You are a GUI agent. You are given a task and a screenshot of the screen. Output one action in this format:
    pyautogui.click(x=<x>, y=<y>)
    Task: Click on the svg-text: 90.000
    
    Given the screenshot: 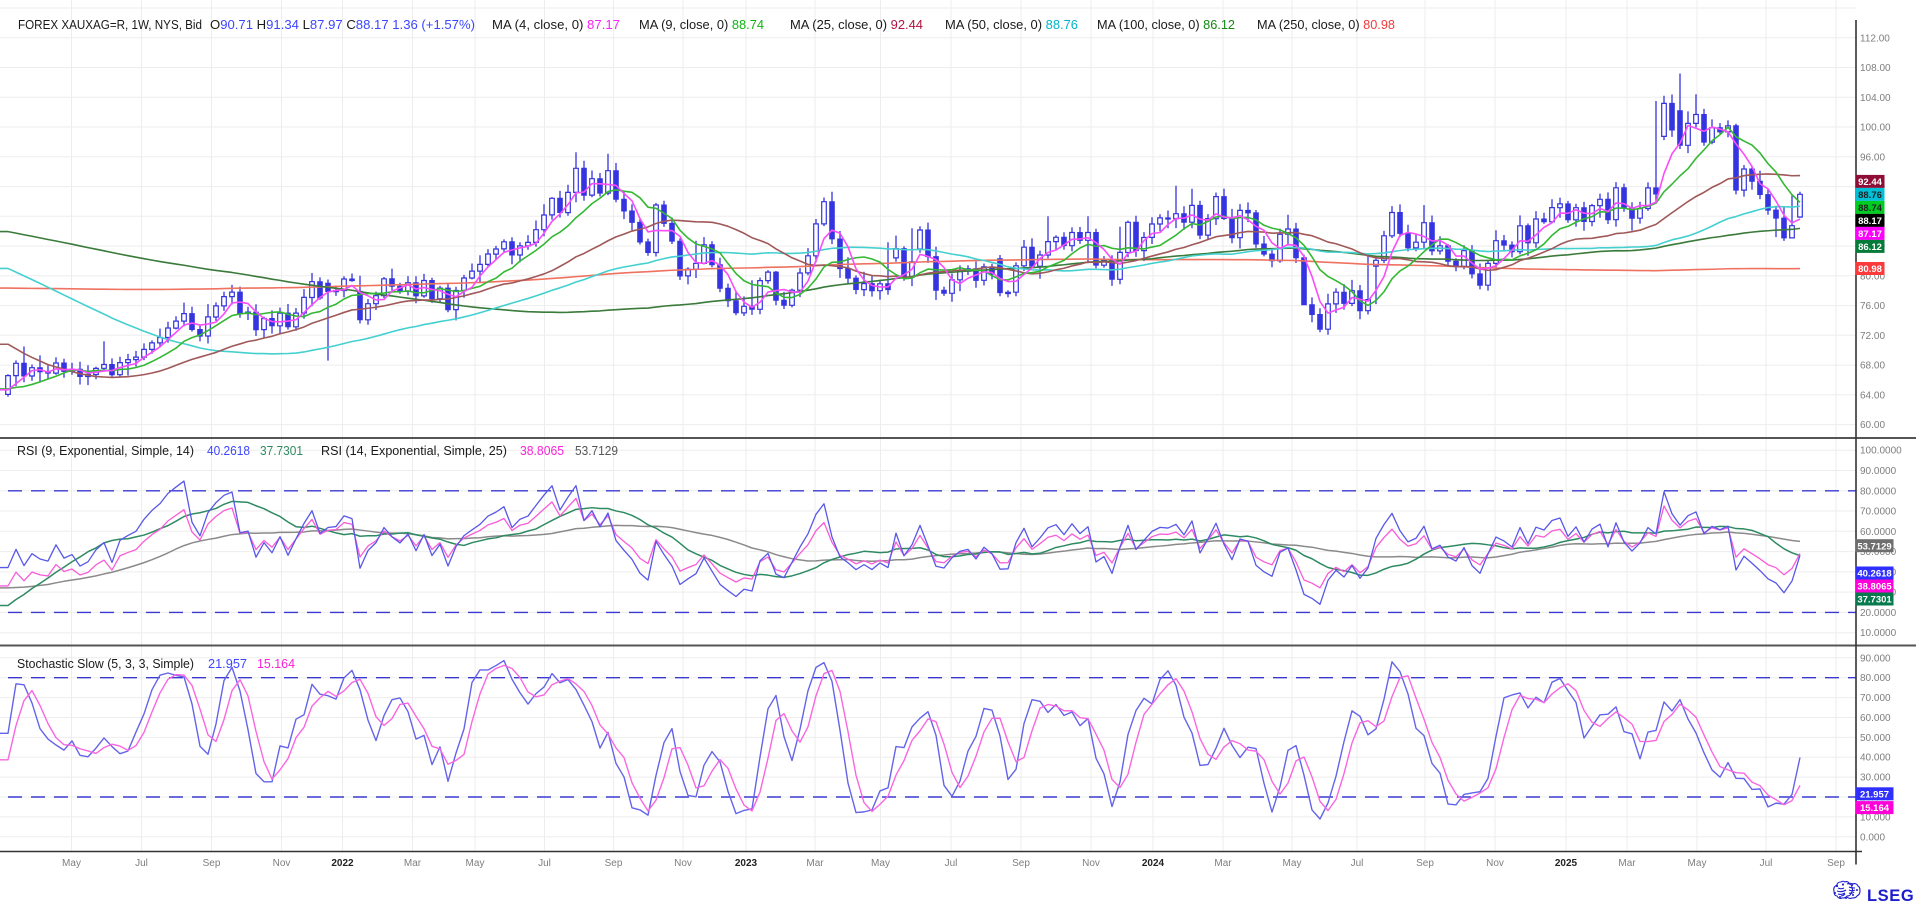 What is the action you would take?
    pyautogui.click(x=1875, y=658)
    